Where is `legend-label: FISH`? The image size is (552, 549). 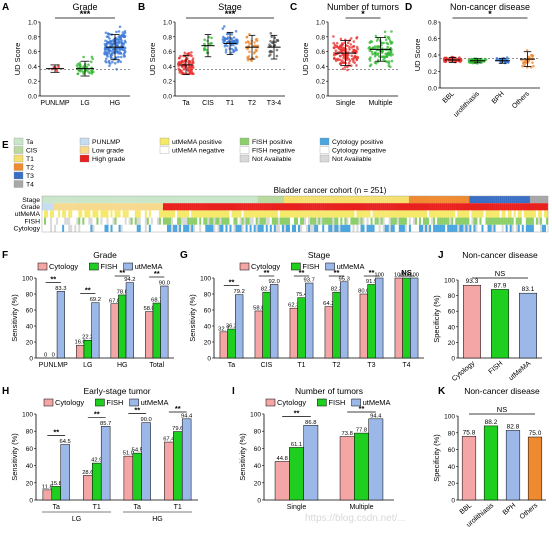 legend-label: FISH is located at coordinates (336, 402).